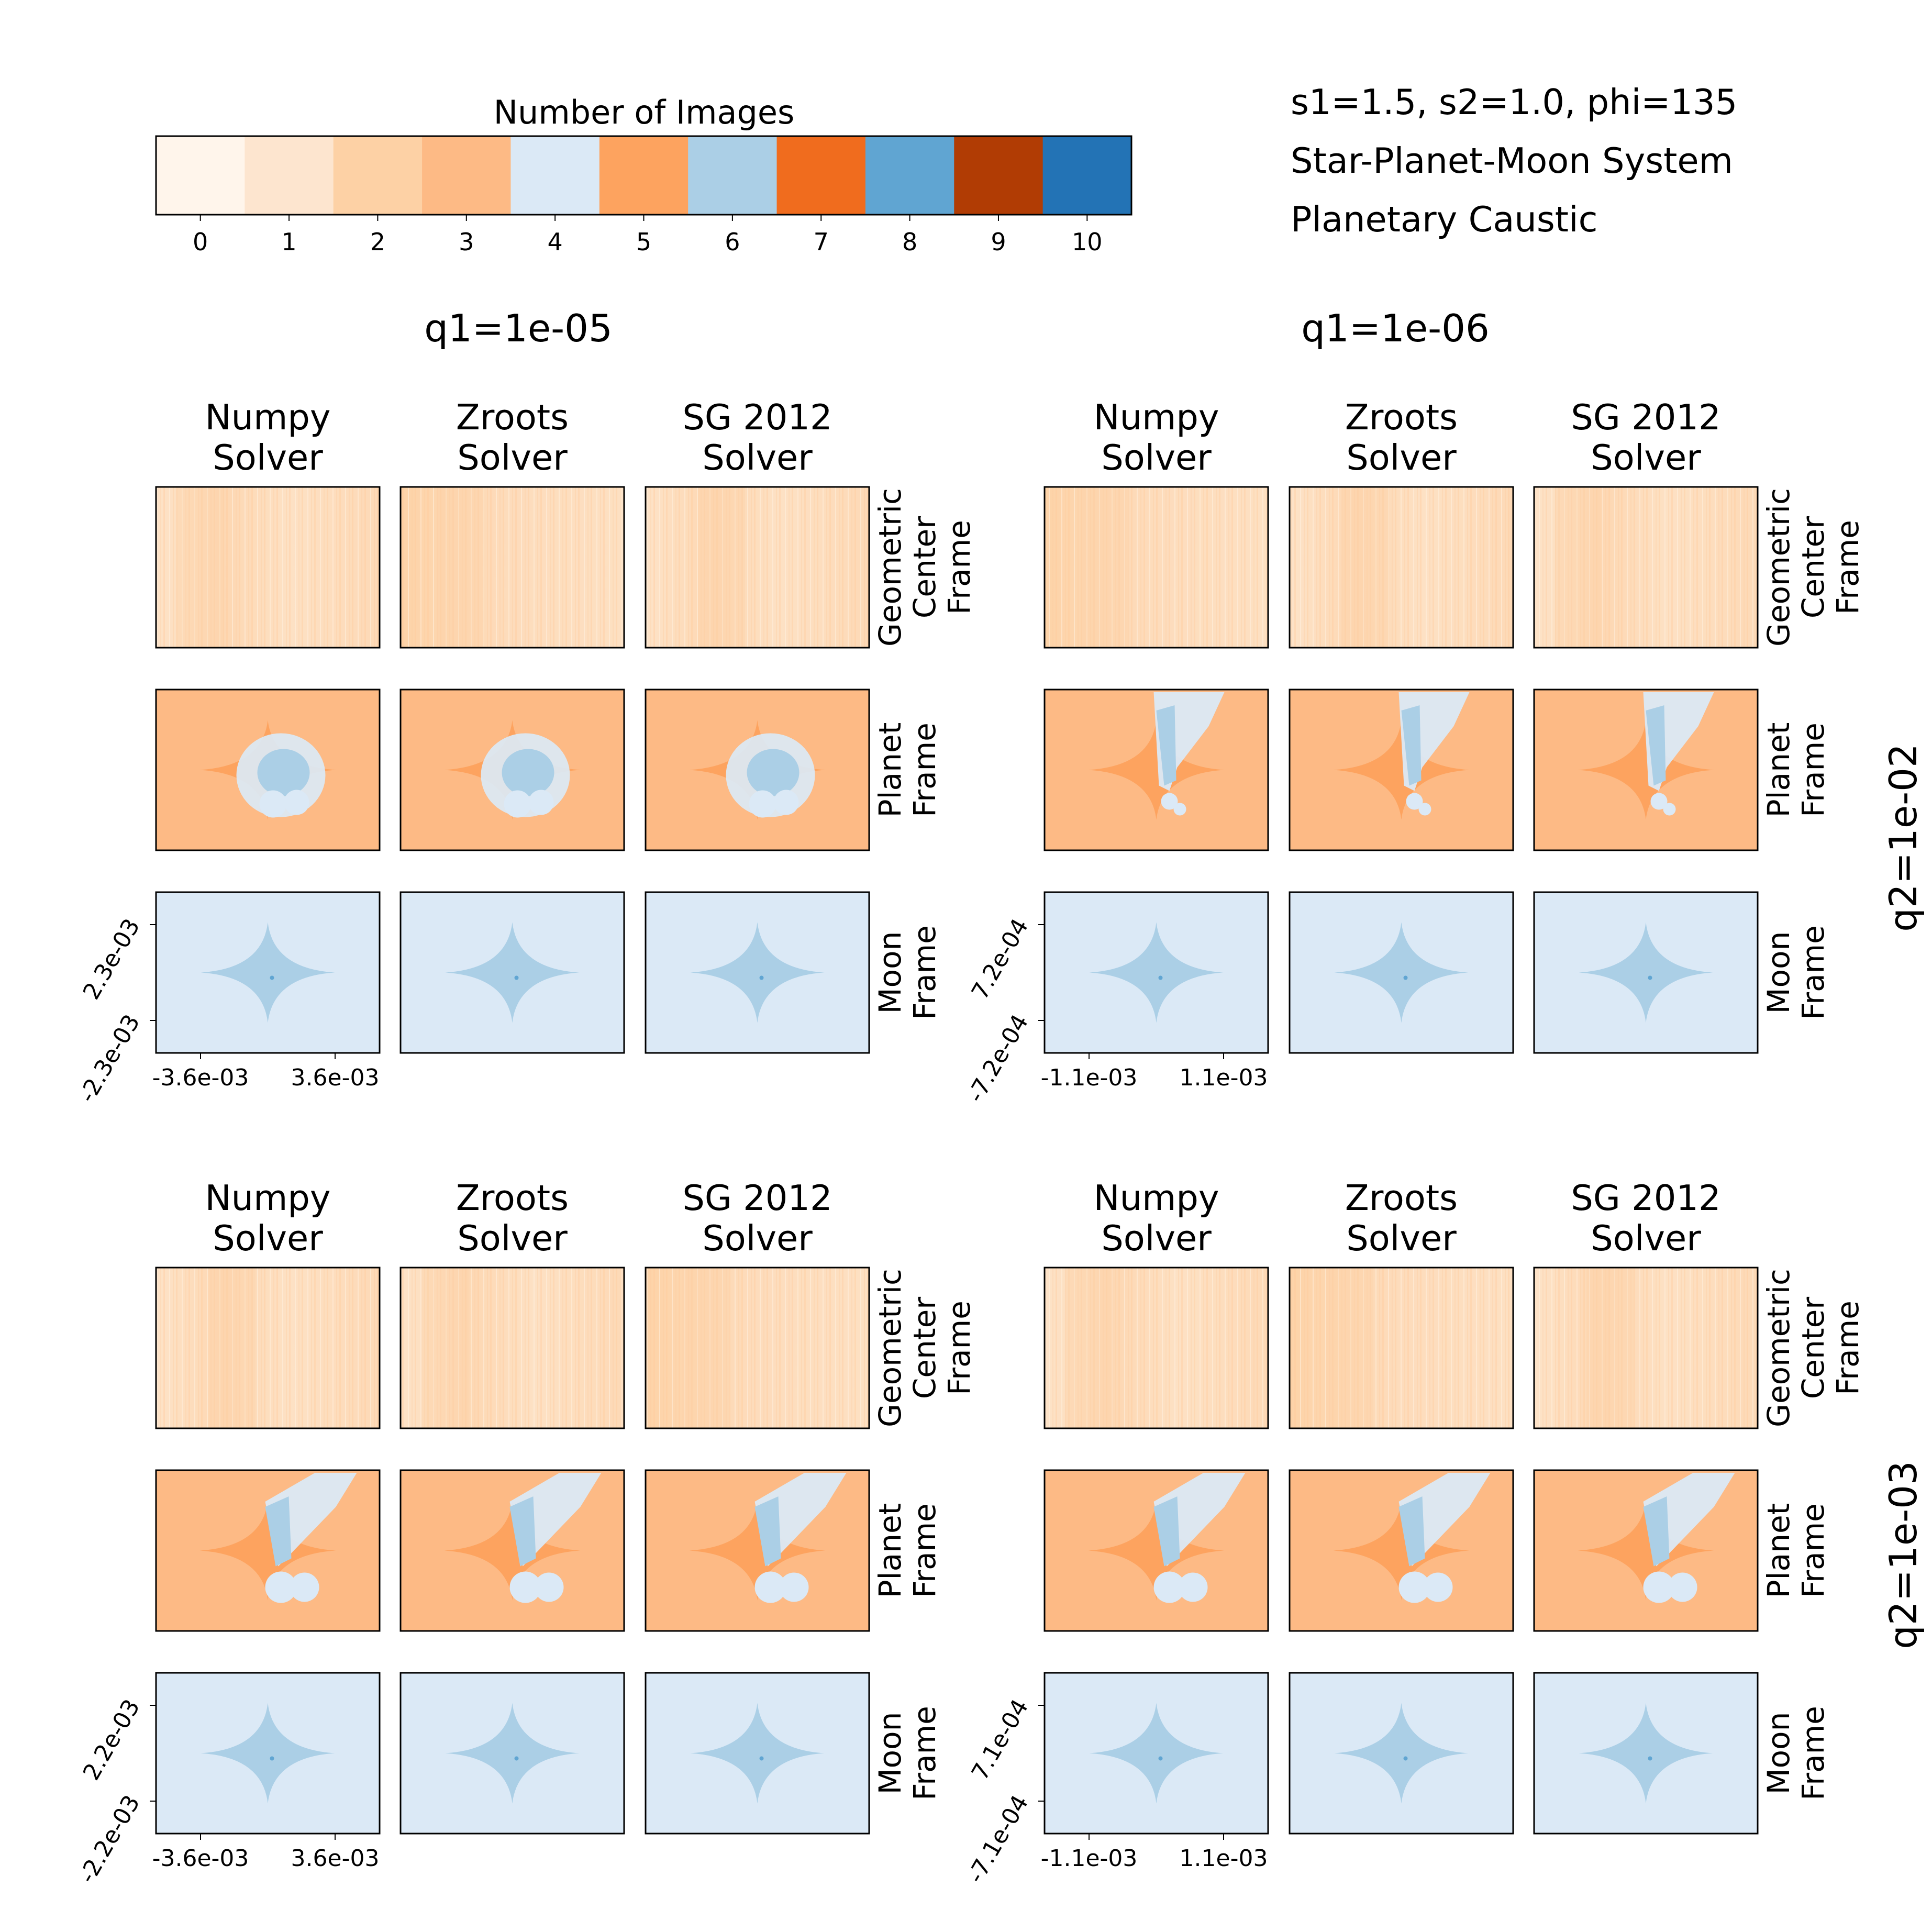  I want to click on solver-header: SG 2012, so click(757, 1198).